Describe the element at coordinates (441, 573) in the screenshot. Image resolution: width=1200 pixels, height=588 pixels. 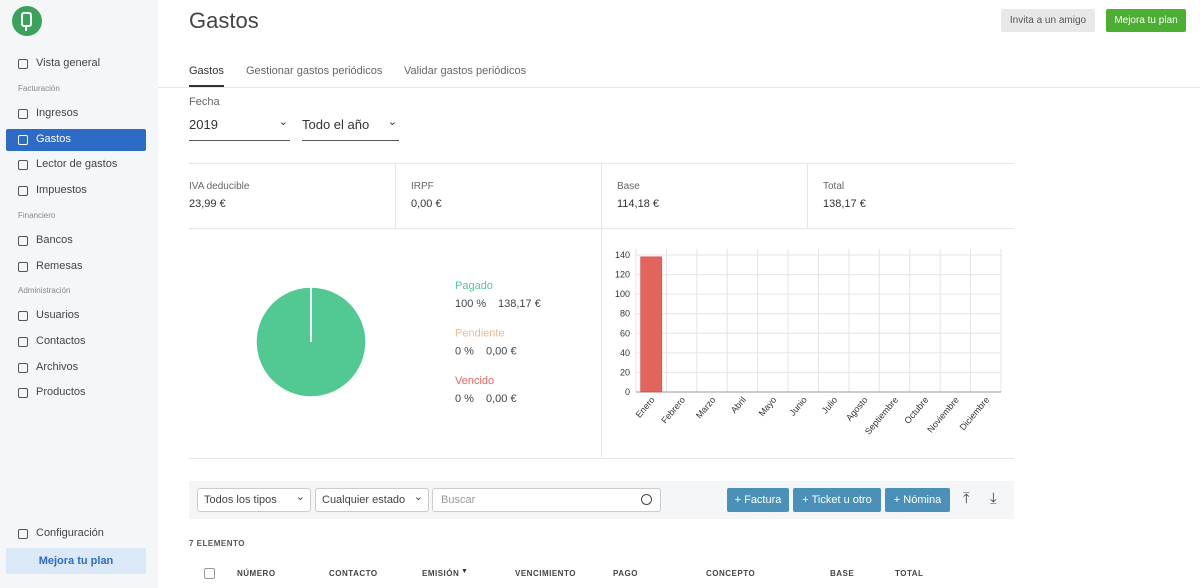
I see `column-header: EMISIÓN` at that location.